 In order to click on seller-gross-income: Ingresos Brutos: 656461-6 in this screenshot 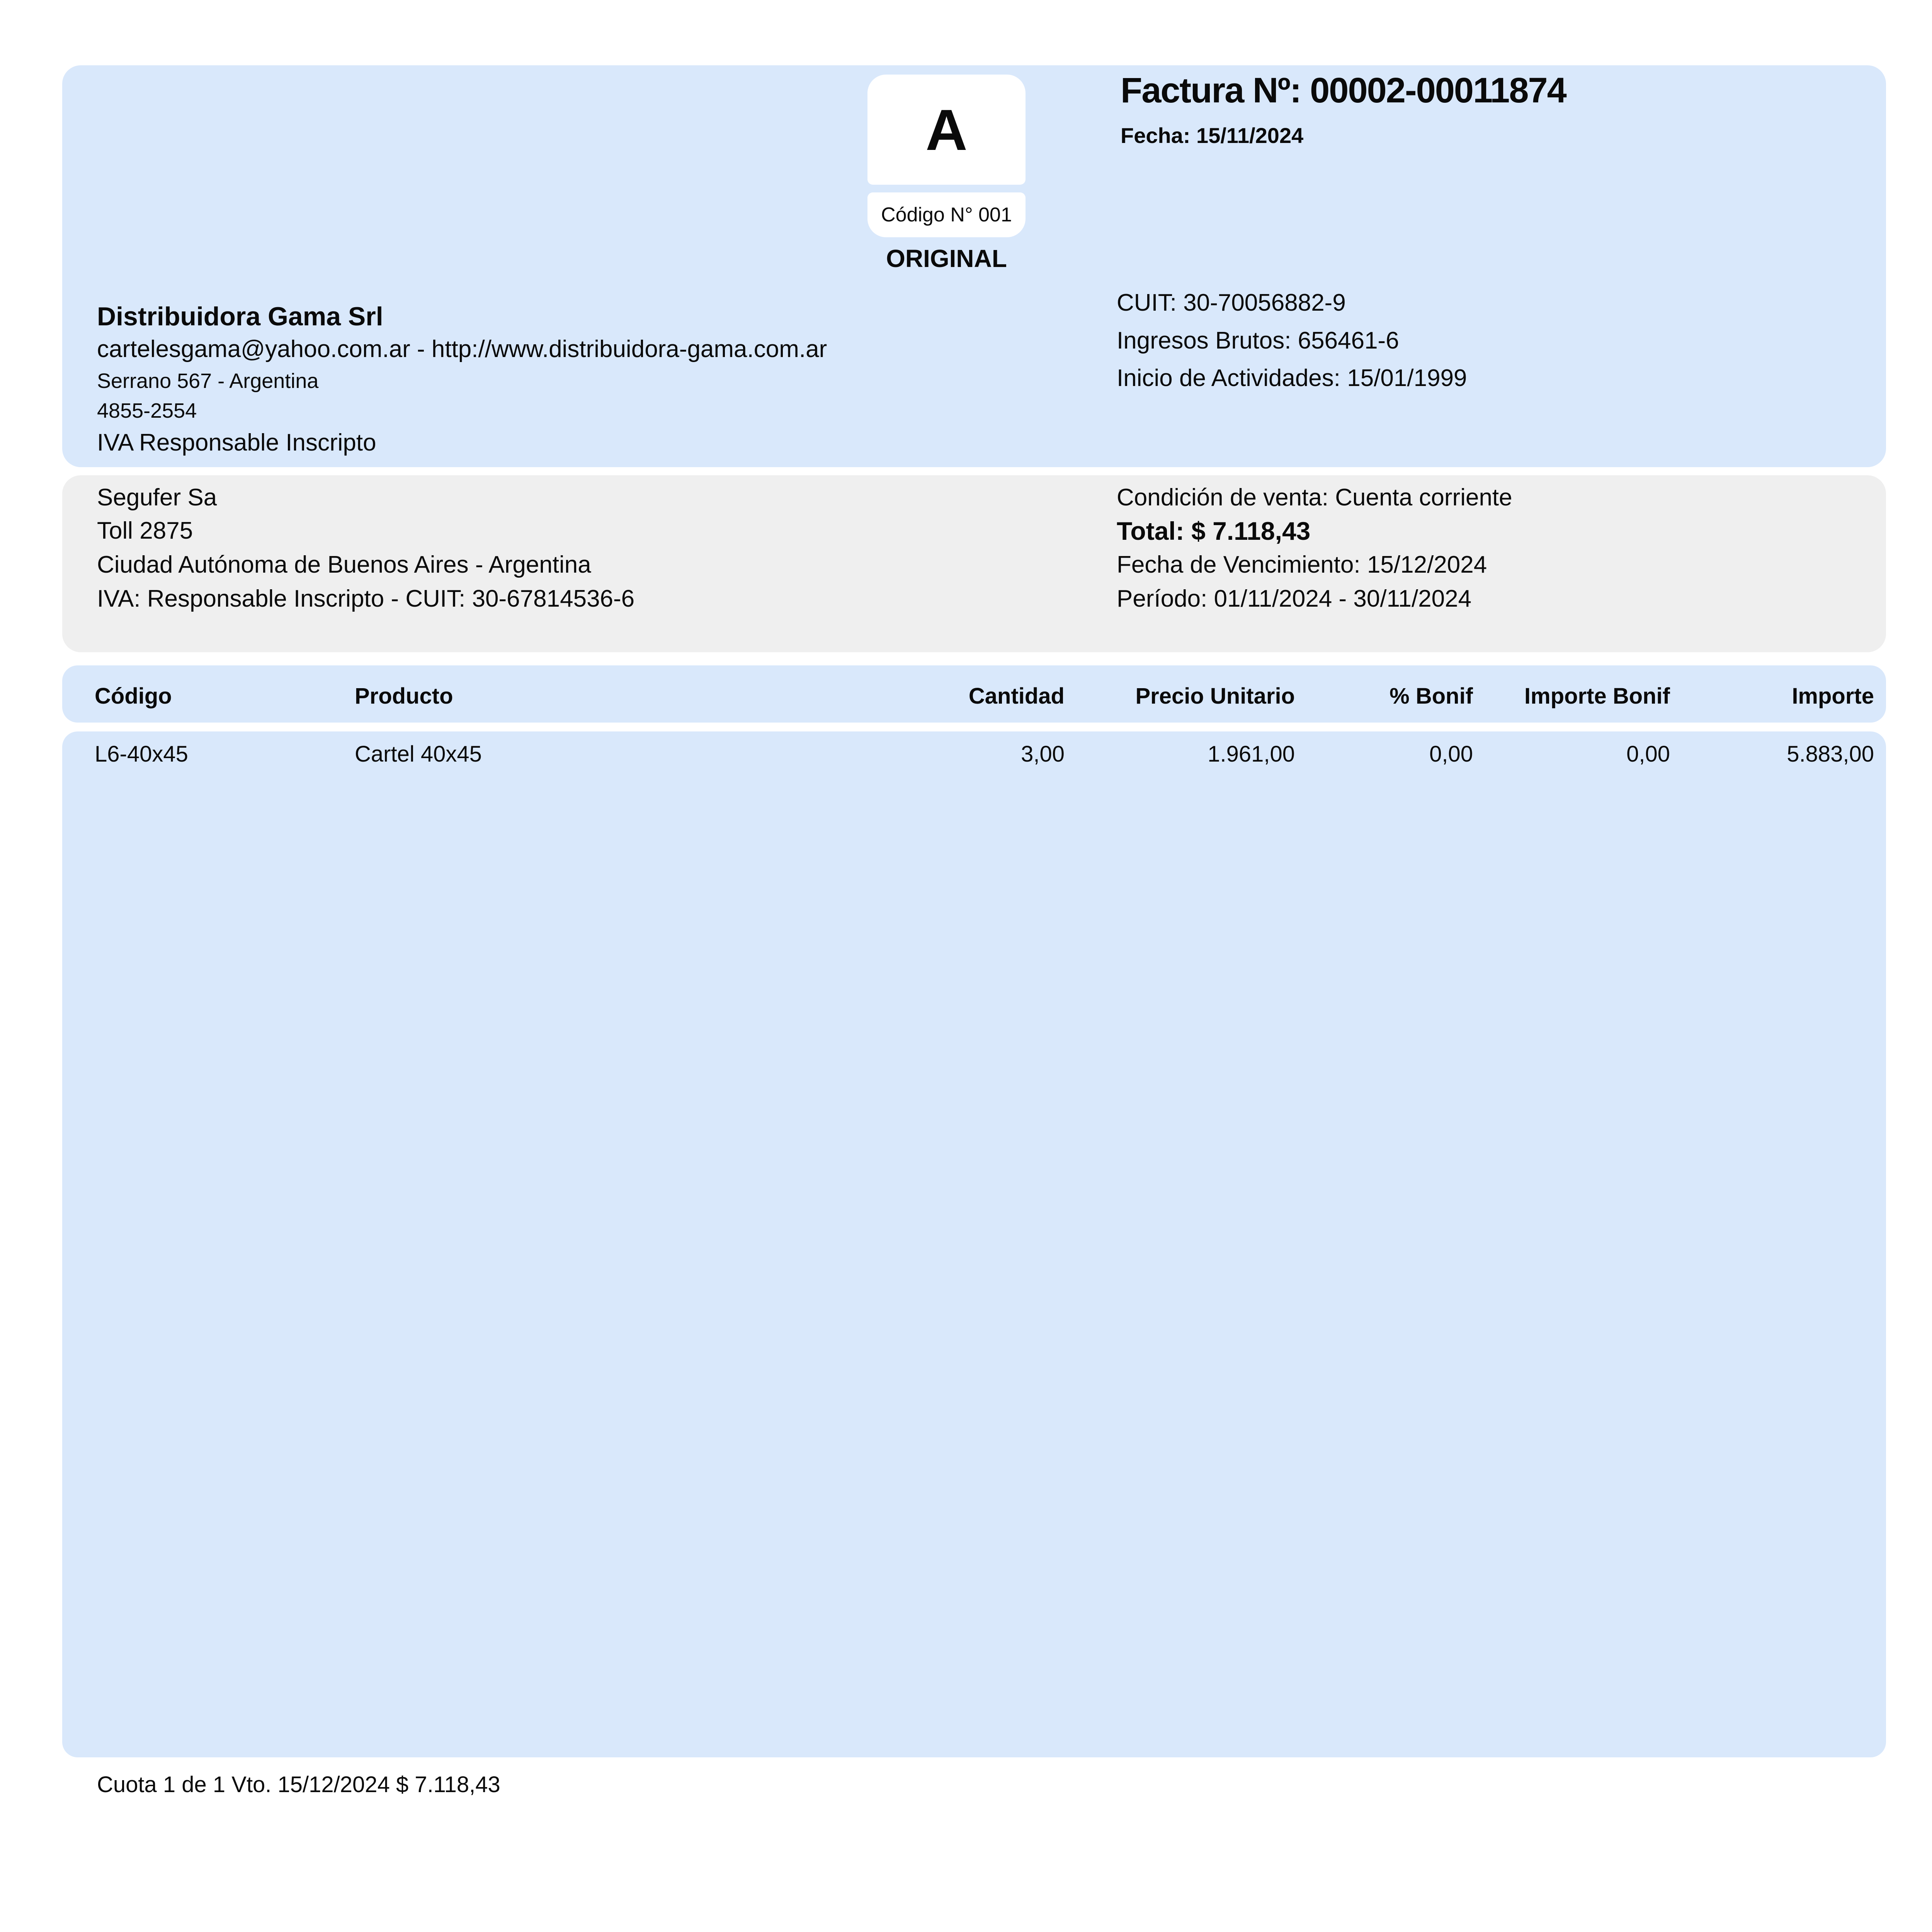, I will do `click(1258, 340)`.